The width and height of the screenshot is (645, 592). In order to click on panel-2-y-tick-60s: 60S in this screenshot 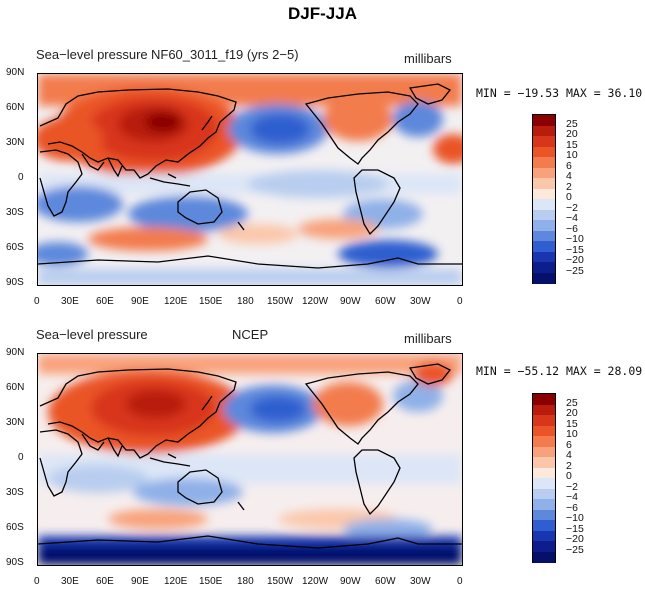, I will do `click(15, 527)`.